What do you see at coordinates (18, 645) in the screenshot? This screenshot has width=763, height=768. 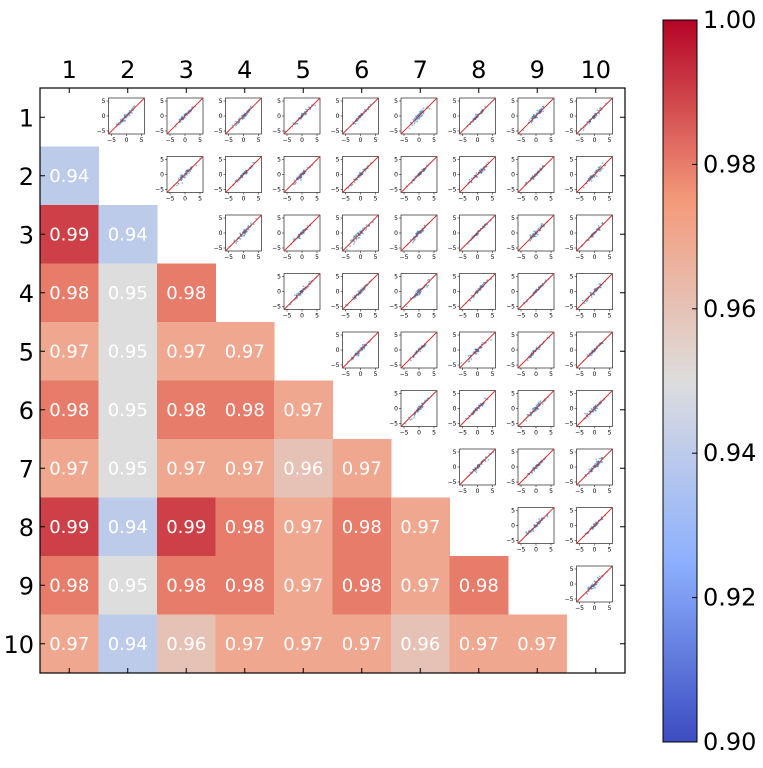 I see `y-axis-tick-label: 10` at bounding box center [18, 645].